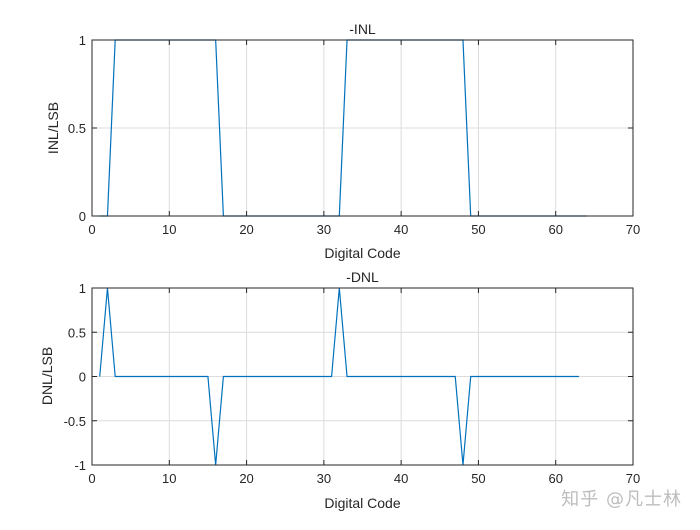  I want to click on inl-y-axis-label: INL/LSB, so click(53, 128).